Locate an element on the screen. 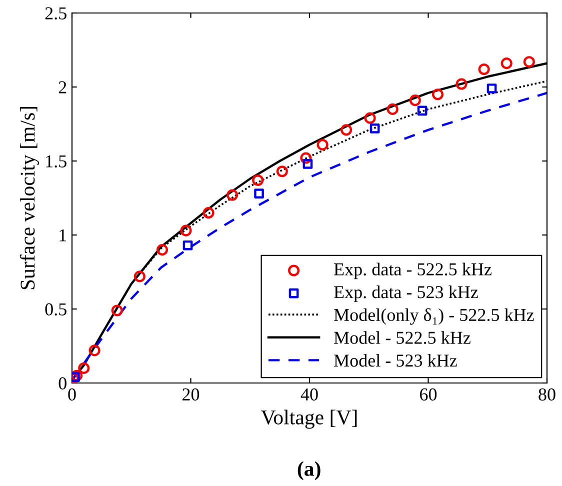 The height and width of the screenshot is (486, 562). x-tick-label: 80 is located at coordinates (547, 394).